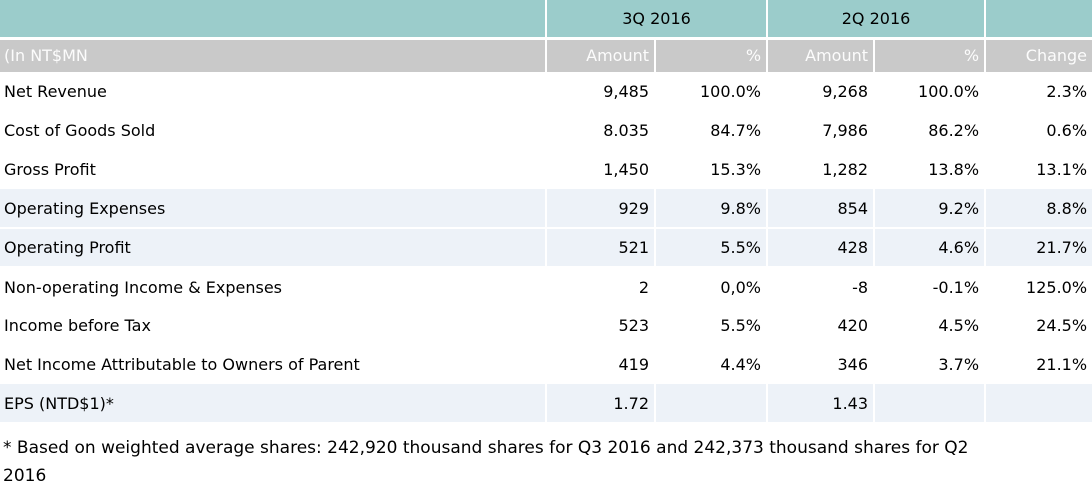  I want to click on q2-pct-cell: 13.8%, so click(930, 169).